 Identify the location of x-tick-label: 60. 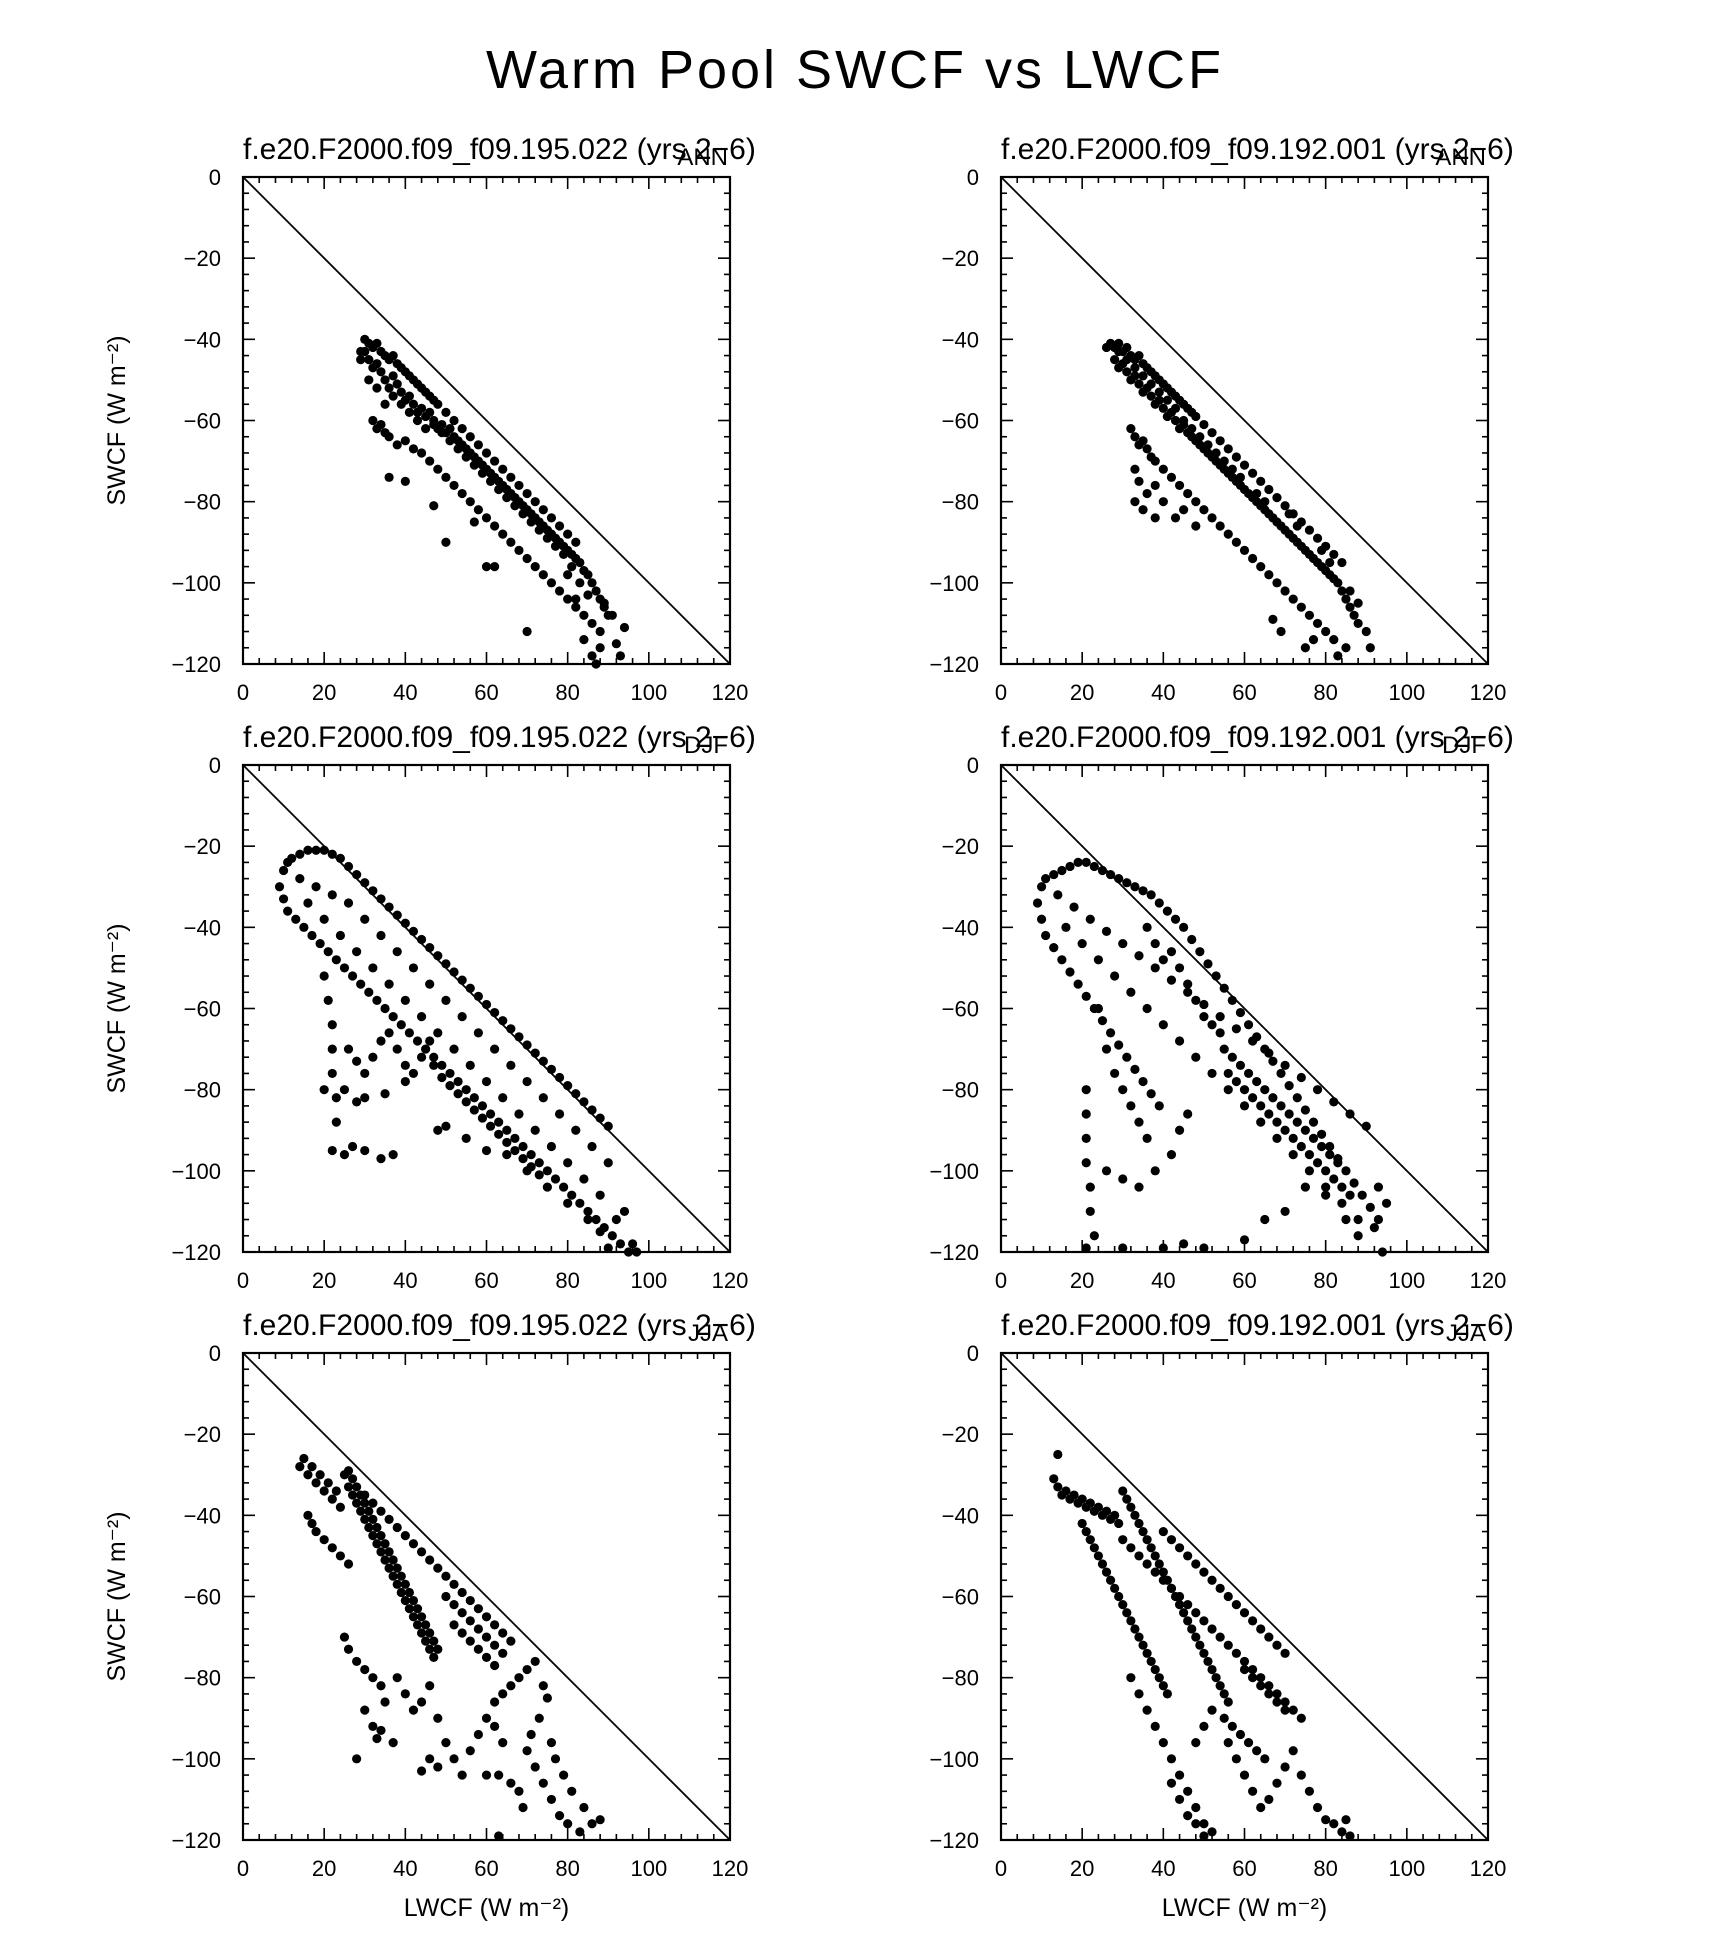
(1244, 1280).